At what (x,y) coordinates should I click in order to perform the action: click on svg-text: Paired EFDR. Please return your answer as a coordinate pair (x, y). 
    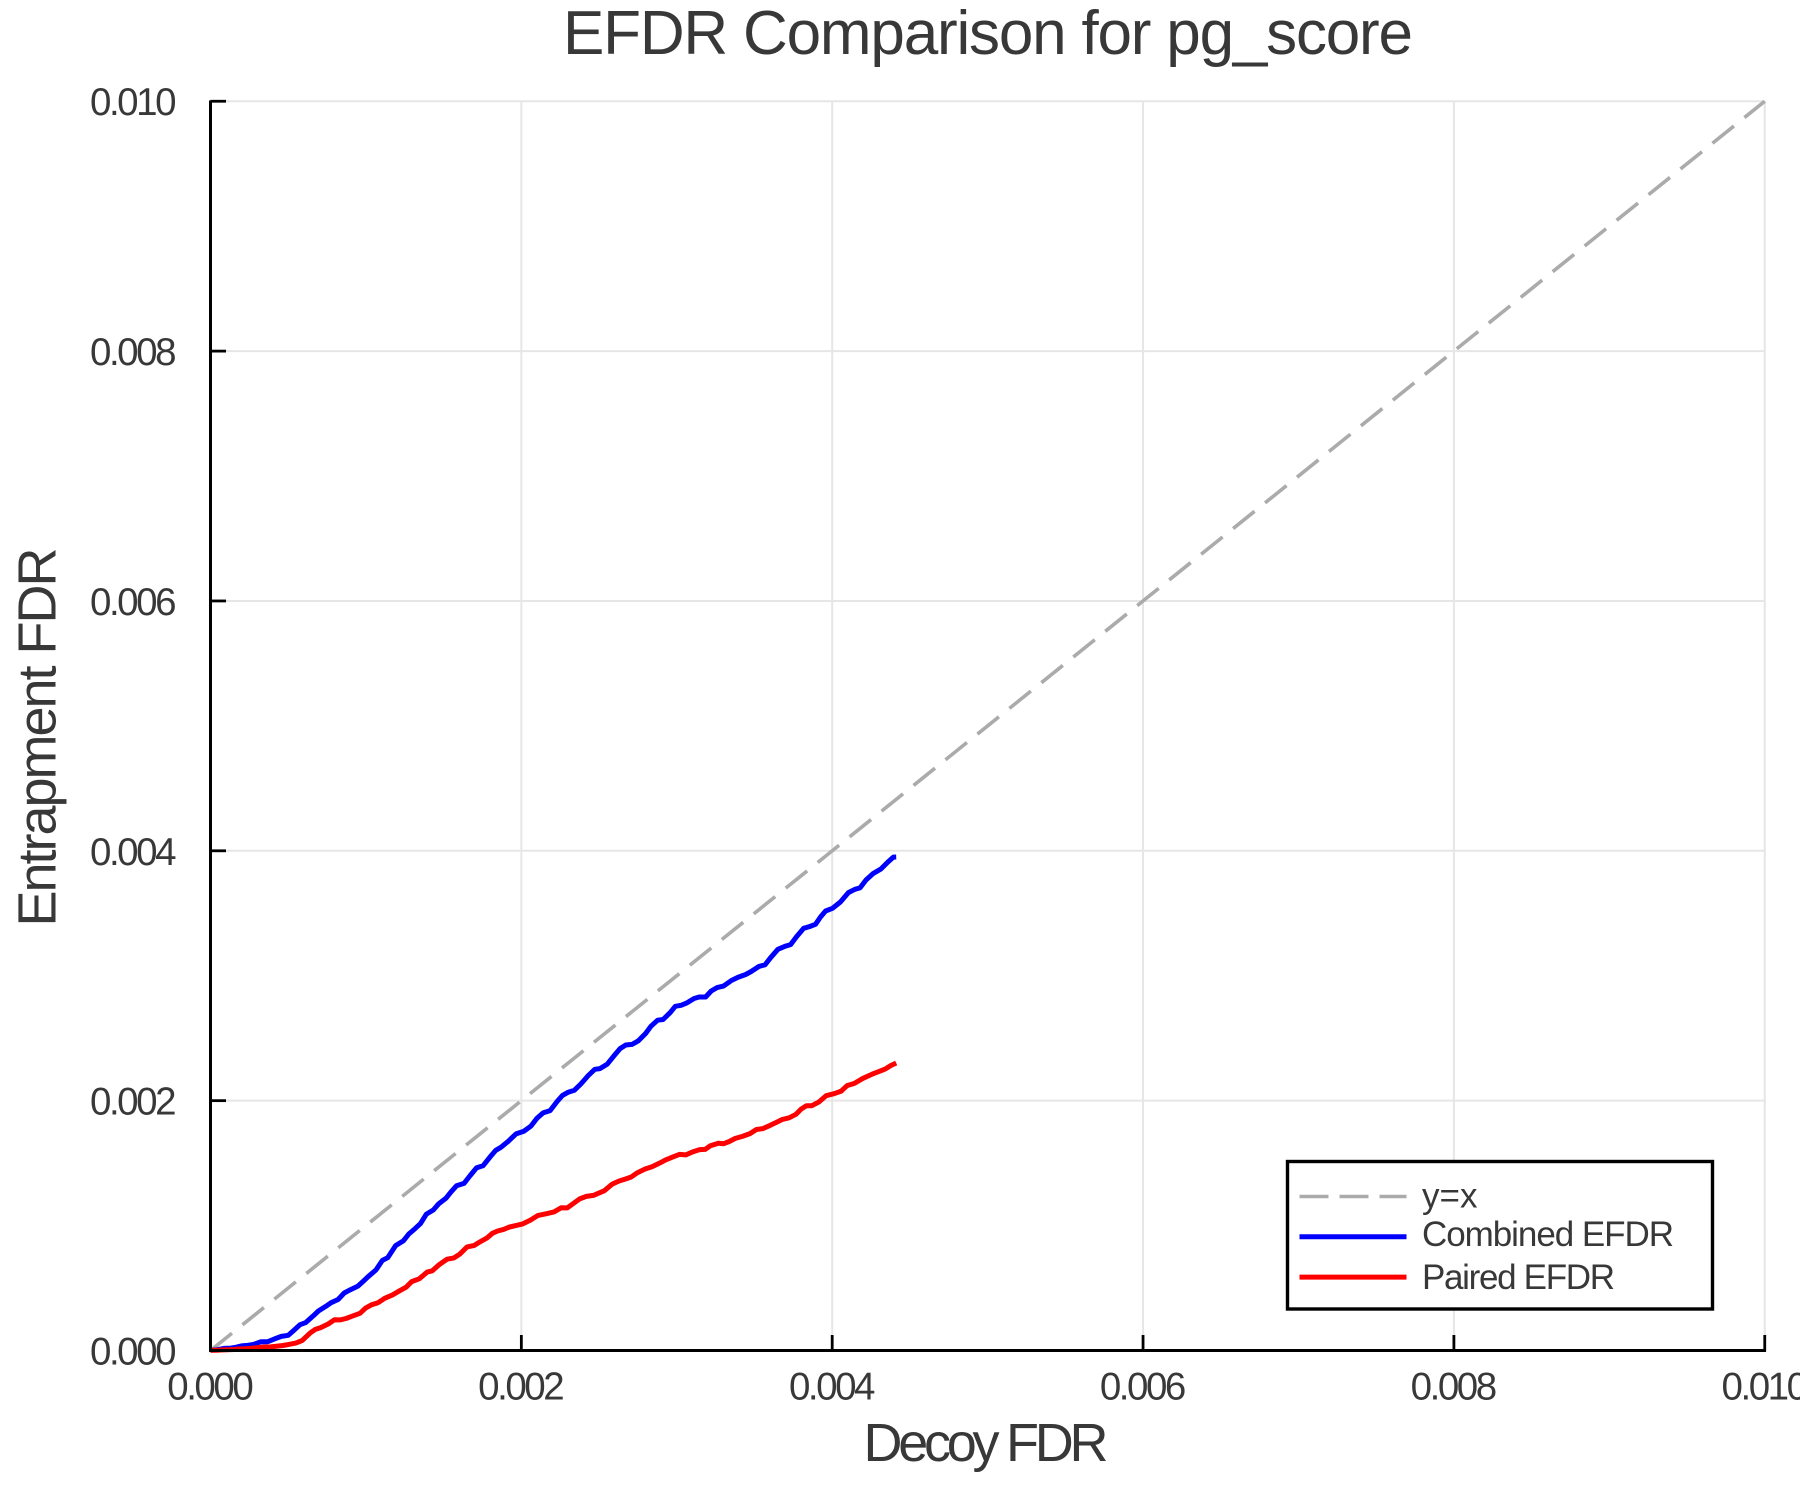
    Looking at the image, I should click on (1518, 1277).